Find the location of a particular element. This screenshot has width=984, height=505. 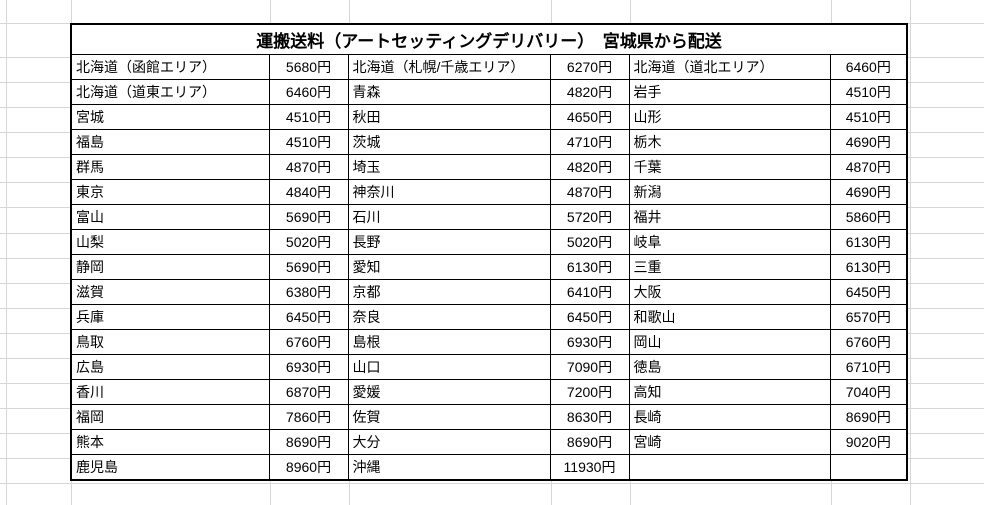

prefecture-cell: 群馬 is located at coordinates (170, 167).